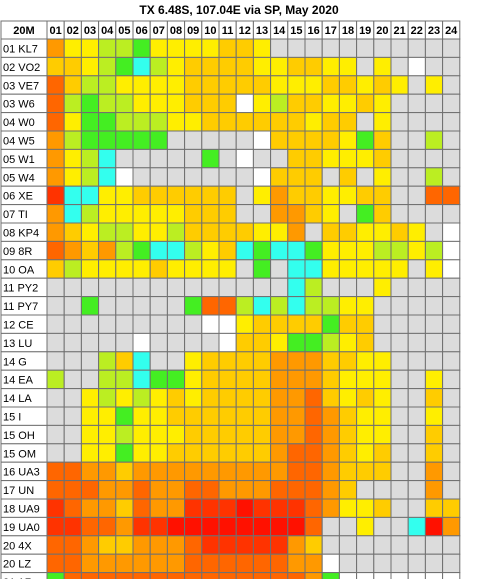  I want to click on hour-header-label: 22, so click(417, 31).